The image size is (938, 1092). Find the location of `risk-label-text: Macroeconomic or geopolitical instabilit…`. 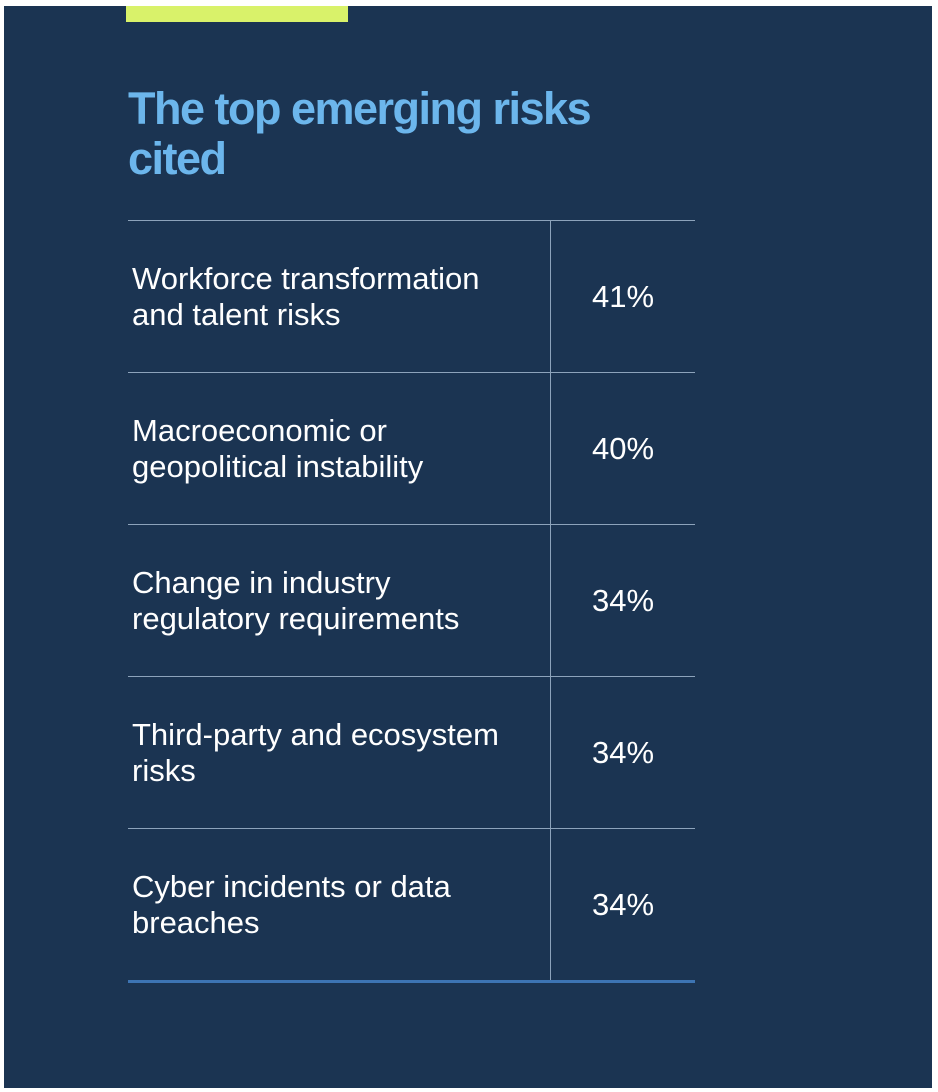

risk-label-text: Macroeconomic or geopolitical instabilit… is located at coordinates (278, 448).